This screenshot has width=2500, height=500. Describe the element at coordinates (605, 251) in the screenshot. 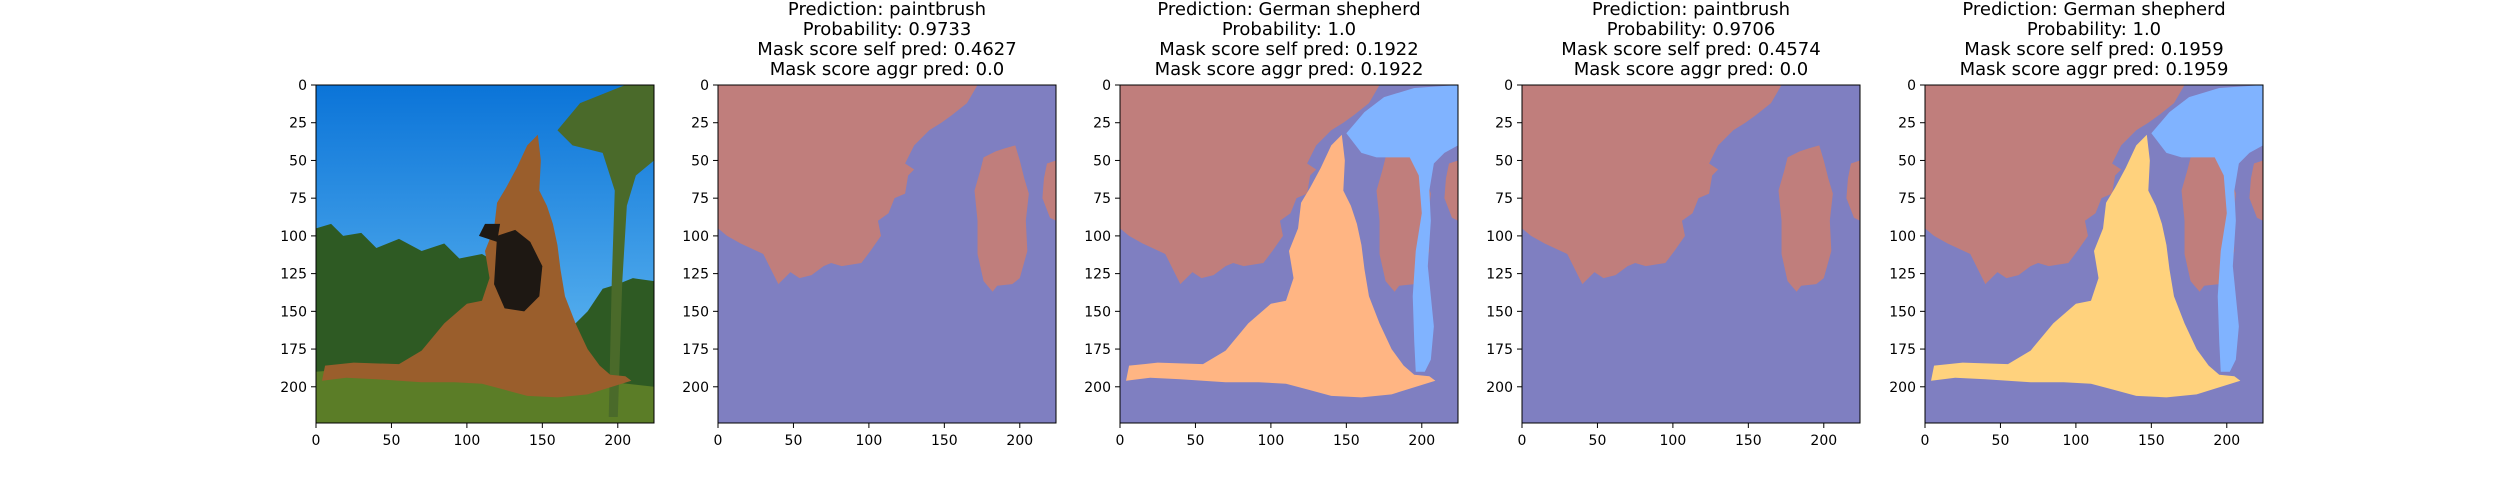

I see `palm-tree` at that location.